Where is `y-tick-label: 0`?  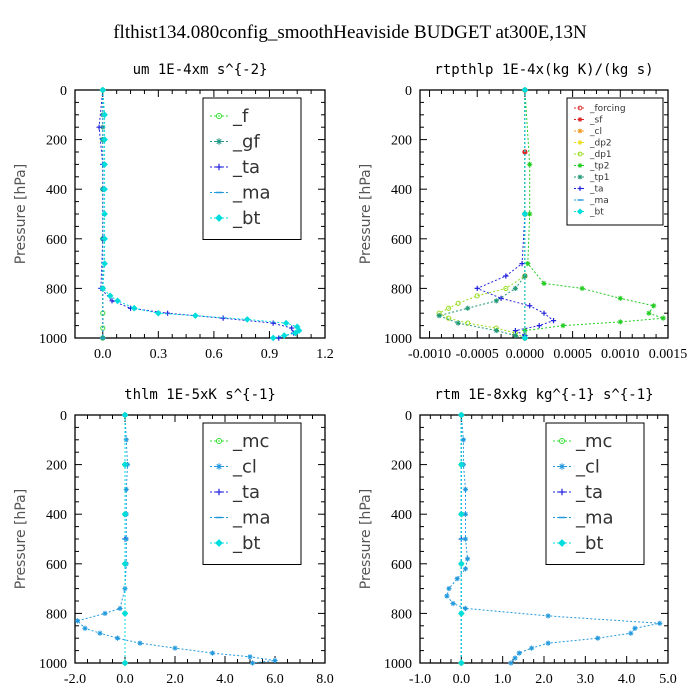
y-tick-label: 0 is located at coordinates (63, 416).